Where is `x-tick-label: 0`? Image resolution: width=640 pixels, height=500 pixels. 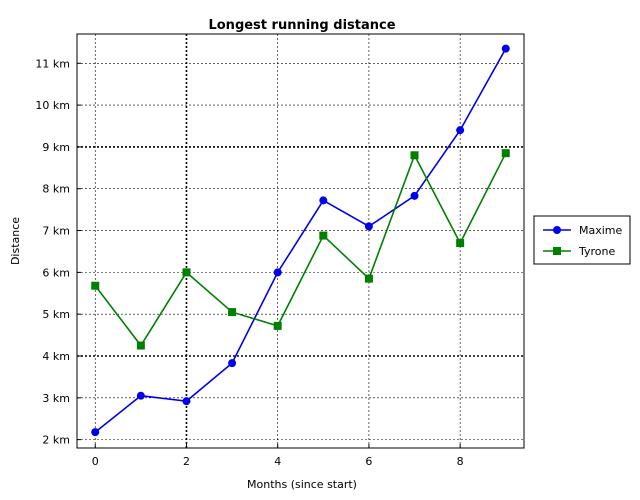
x-tick-label: 0 is located at coordinates (95, 461).